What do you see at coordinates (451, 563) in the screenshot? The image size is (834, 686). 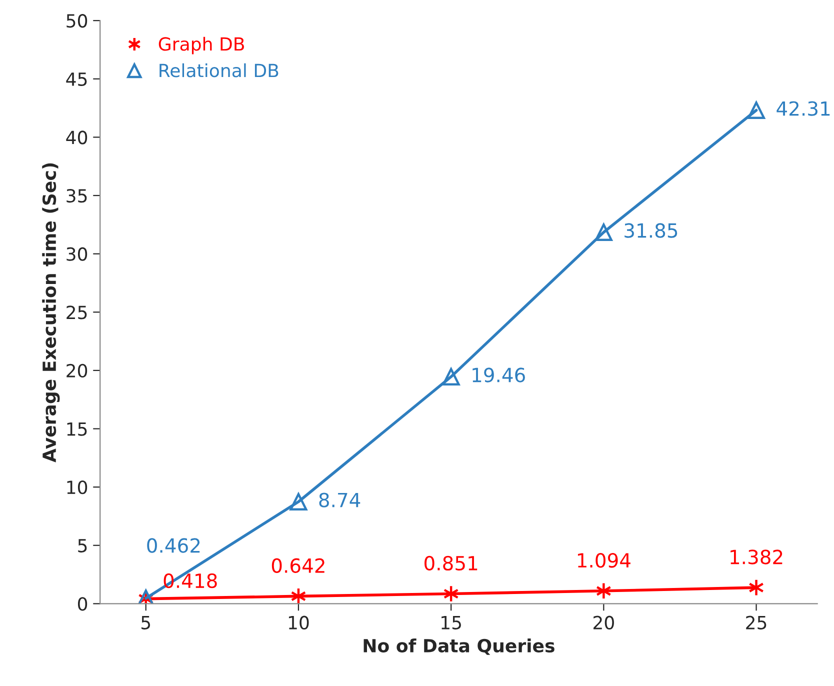 I see `data-label: 0.851` at bounding box center [451, 563].